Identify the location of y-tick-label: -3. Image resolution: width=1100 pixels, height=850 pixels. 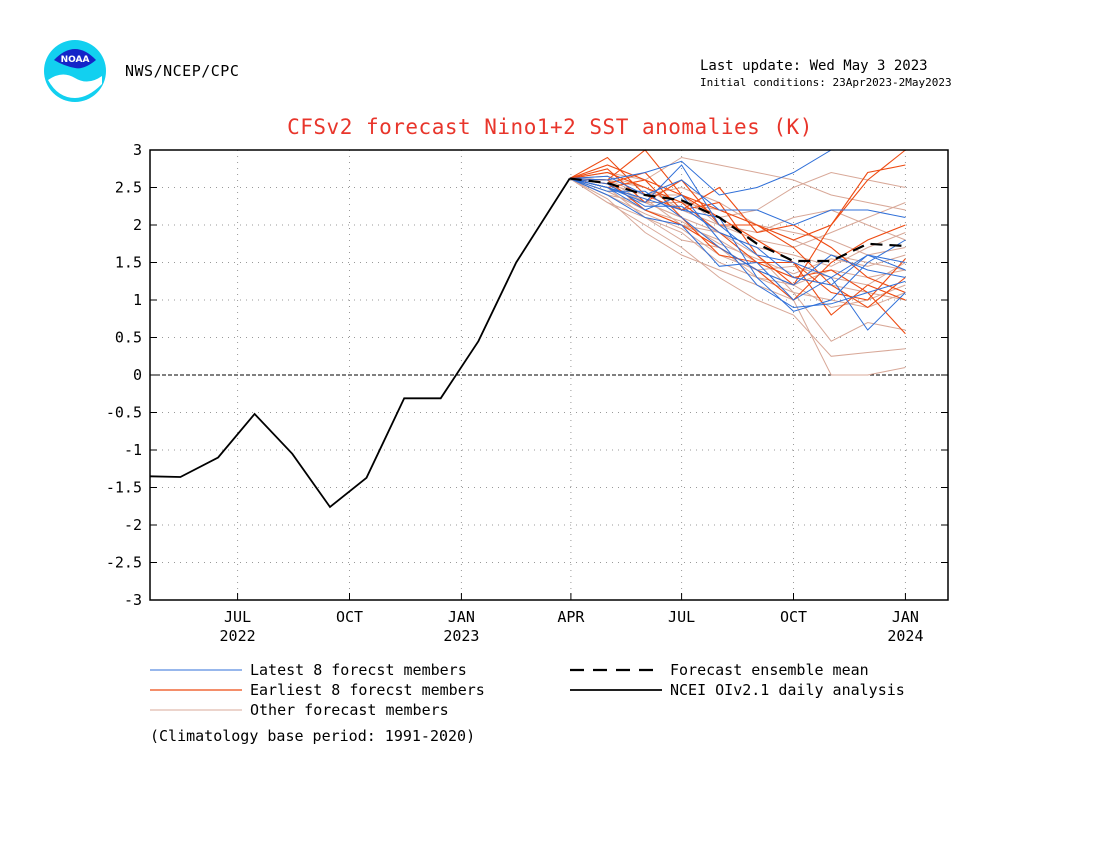
(133, 600).